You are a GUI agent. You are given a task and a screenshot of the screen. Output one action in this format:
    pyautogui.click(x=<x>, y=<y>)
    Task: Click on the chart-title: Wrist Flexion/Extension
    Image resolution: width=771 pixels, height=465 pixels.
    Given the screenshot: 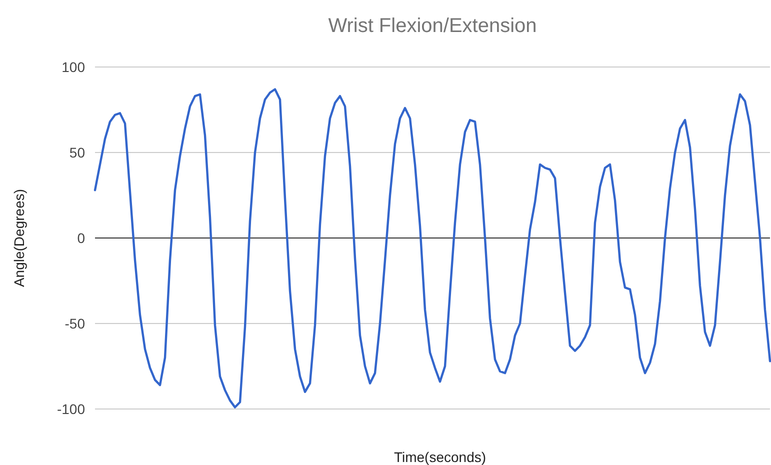 What is the action you would take?
    pyautogui.click(x=432, y=26)
    